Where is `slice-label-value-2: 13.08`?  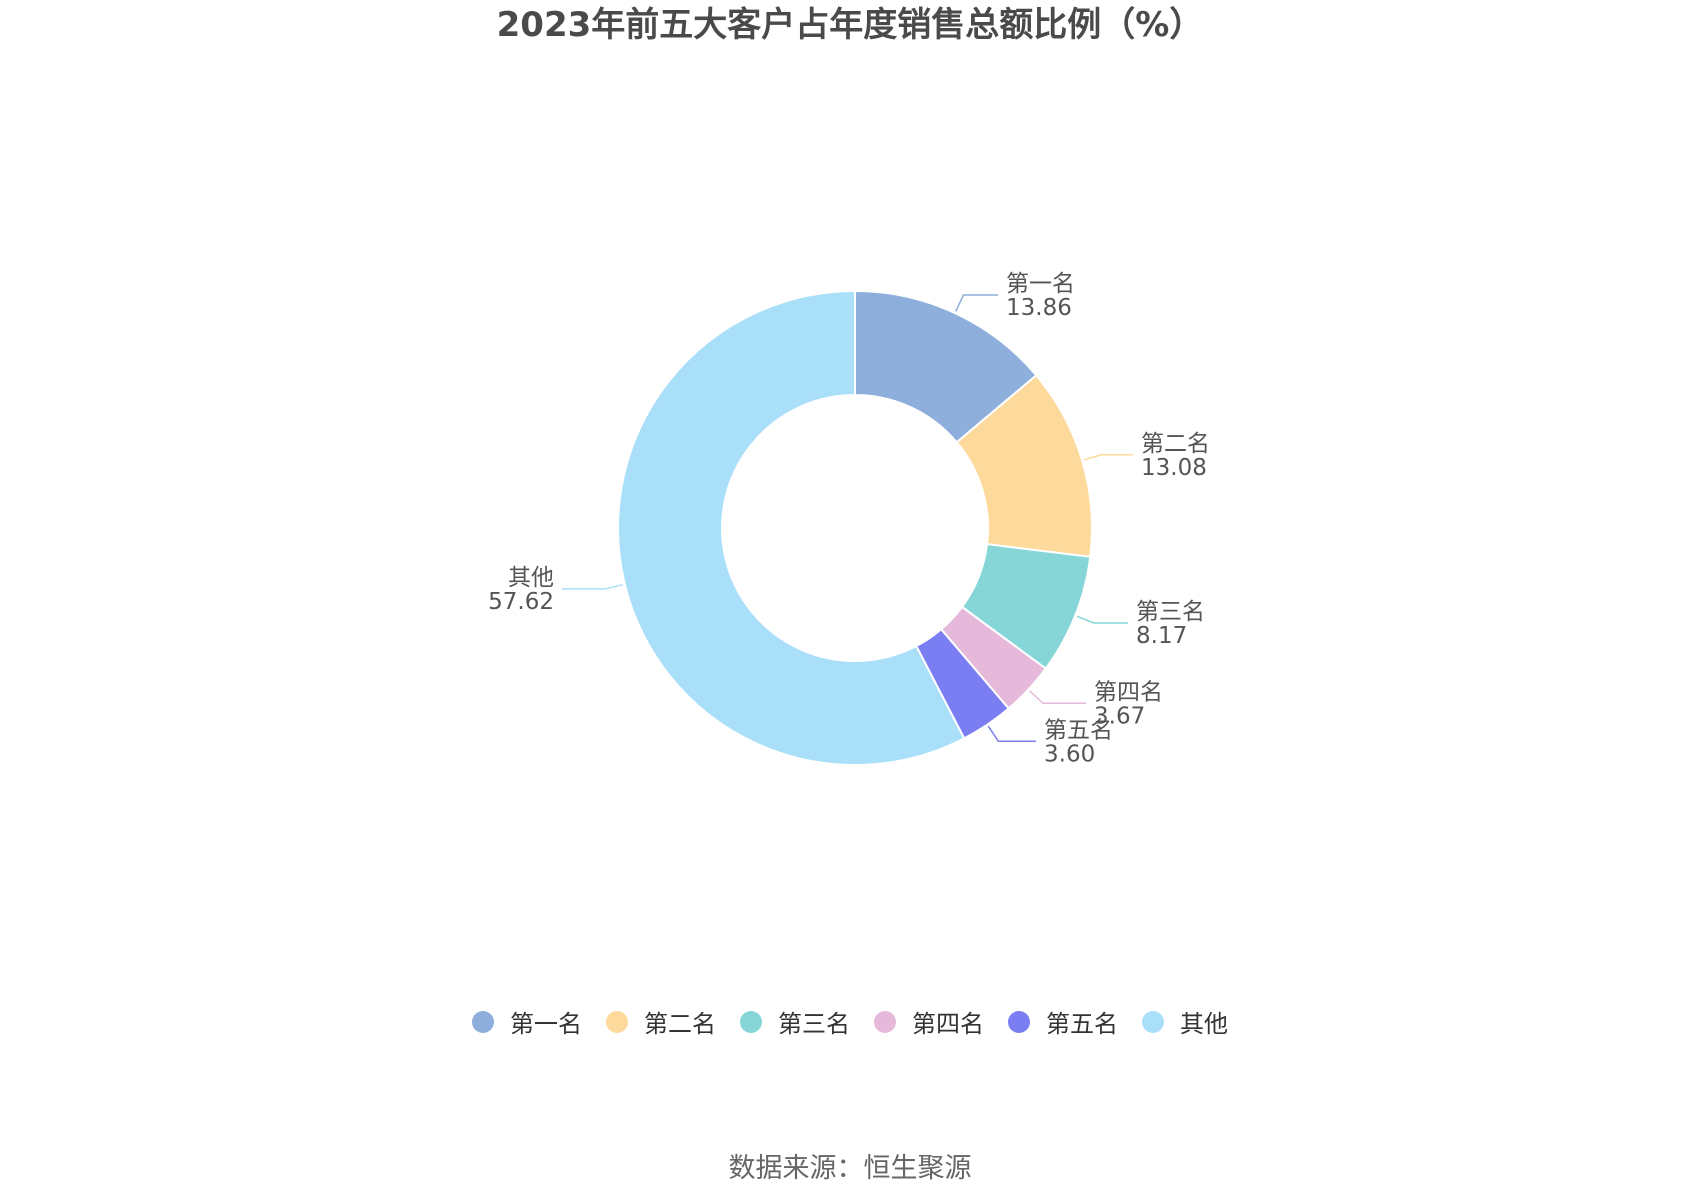 slice-label-value-2: 13.08 is located at coordinates (1174, 468).